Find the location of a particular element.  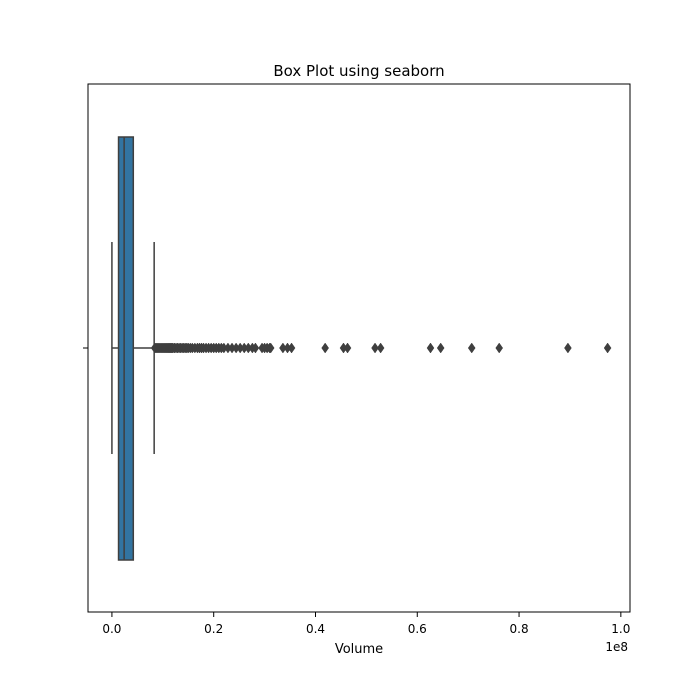

chart-title: Box Plot using seaborn is located at coordinates (358, 71).